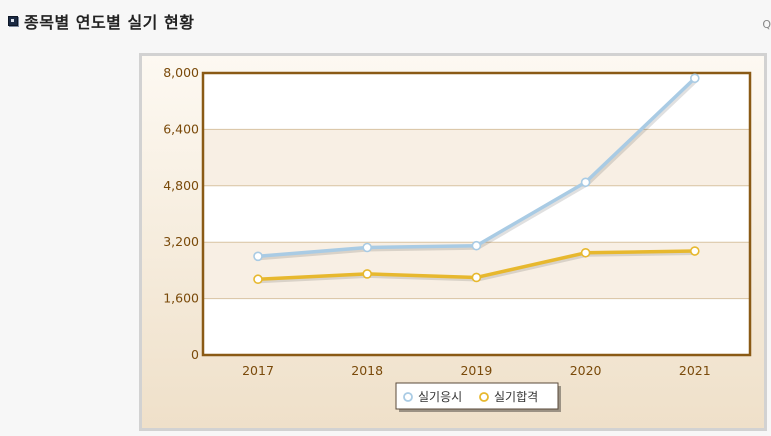 The width and height of the screenshot is (771, 436). What do you see at coordinates (181, 185) in the screenshot?
I see `y-tick-label: 4,800` at bounding box center [181, 185].